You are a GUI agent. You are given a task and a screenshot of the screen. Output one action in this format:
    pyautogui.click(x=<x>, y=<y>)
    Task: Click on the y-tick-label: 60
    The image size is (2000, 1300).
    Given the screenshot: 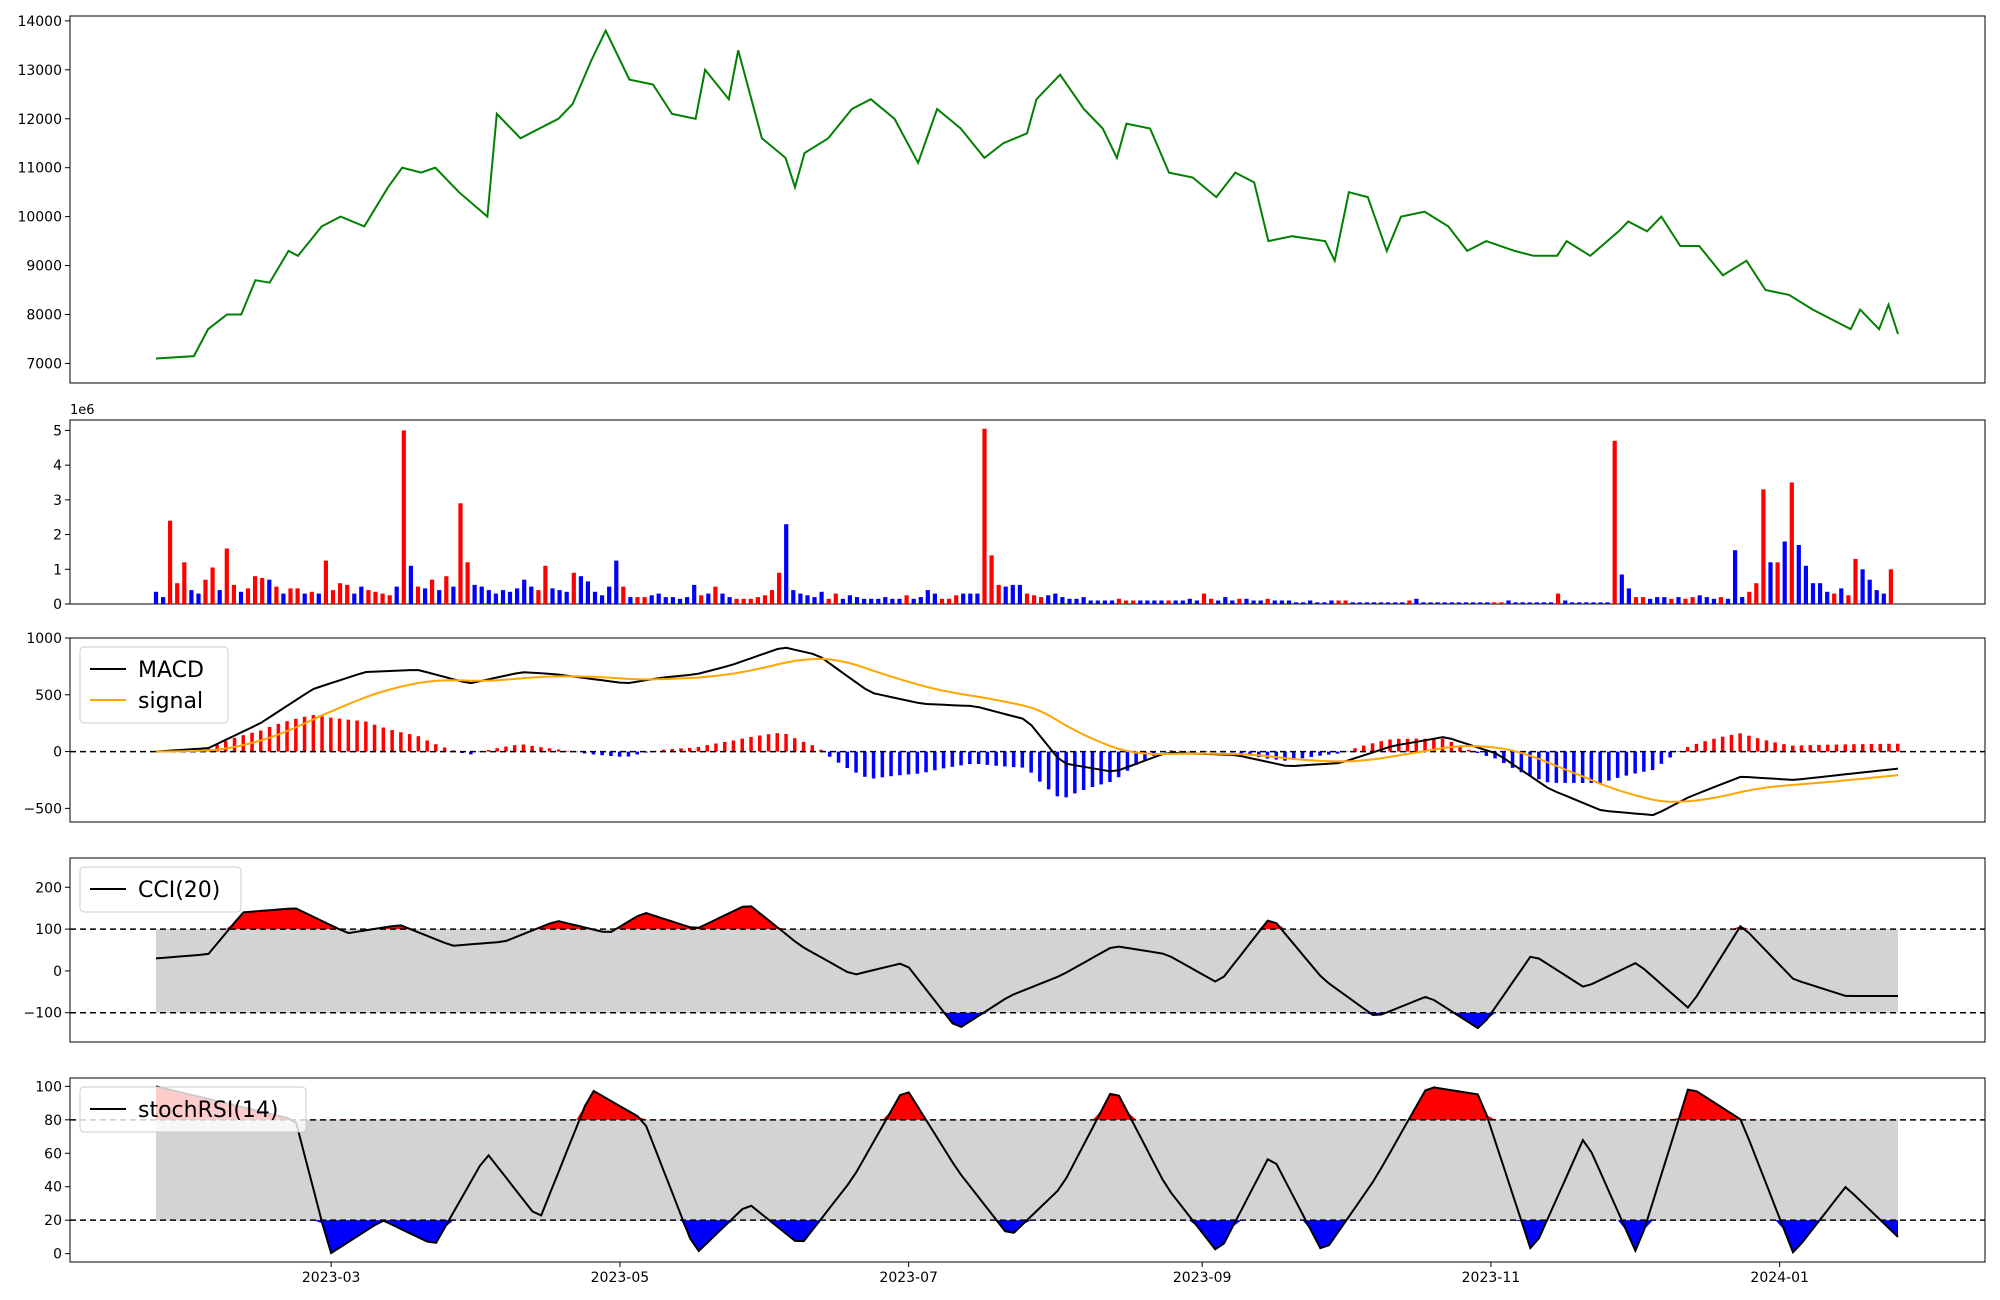 What is the action you would take?
    pyautogui.click(x=53, y=1154)
    